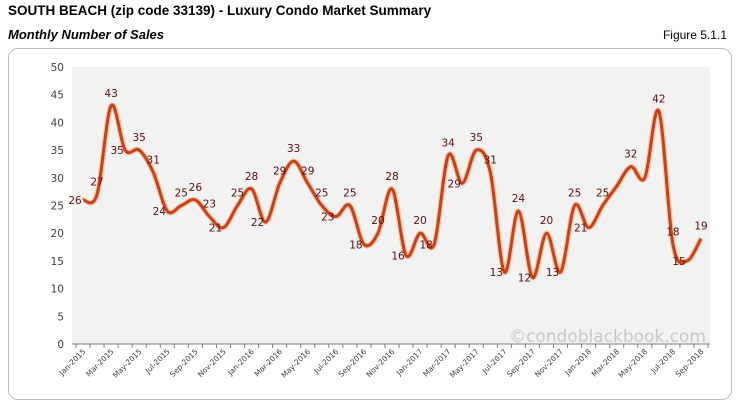 This screenshot has width=737, height=404. Describe the element at coordinates (157, 361) in the screenshot. I see `x-tick-label: Jul-2015` at that location.